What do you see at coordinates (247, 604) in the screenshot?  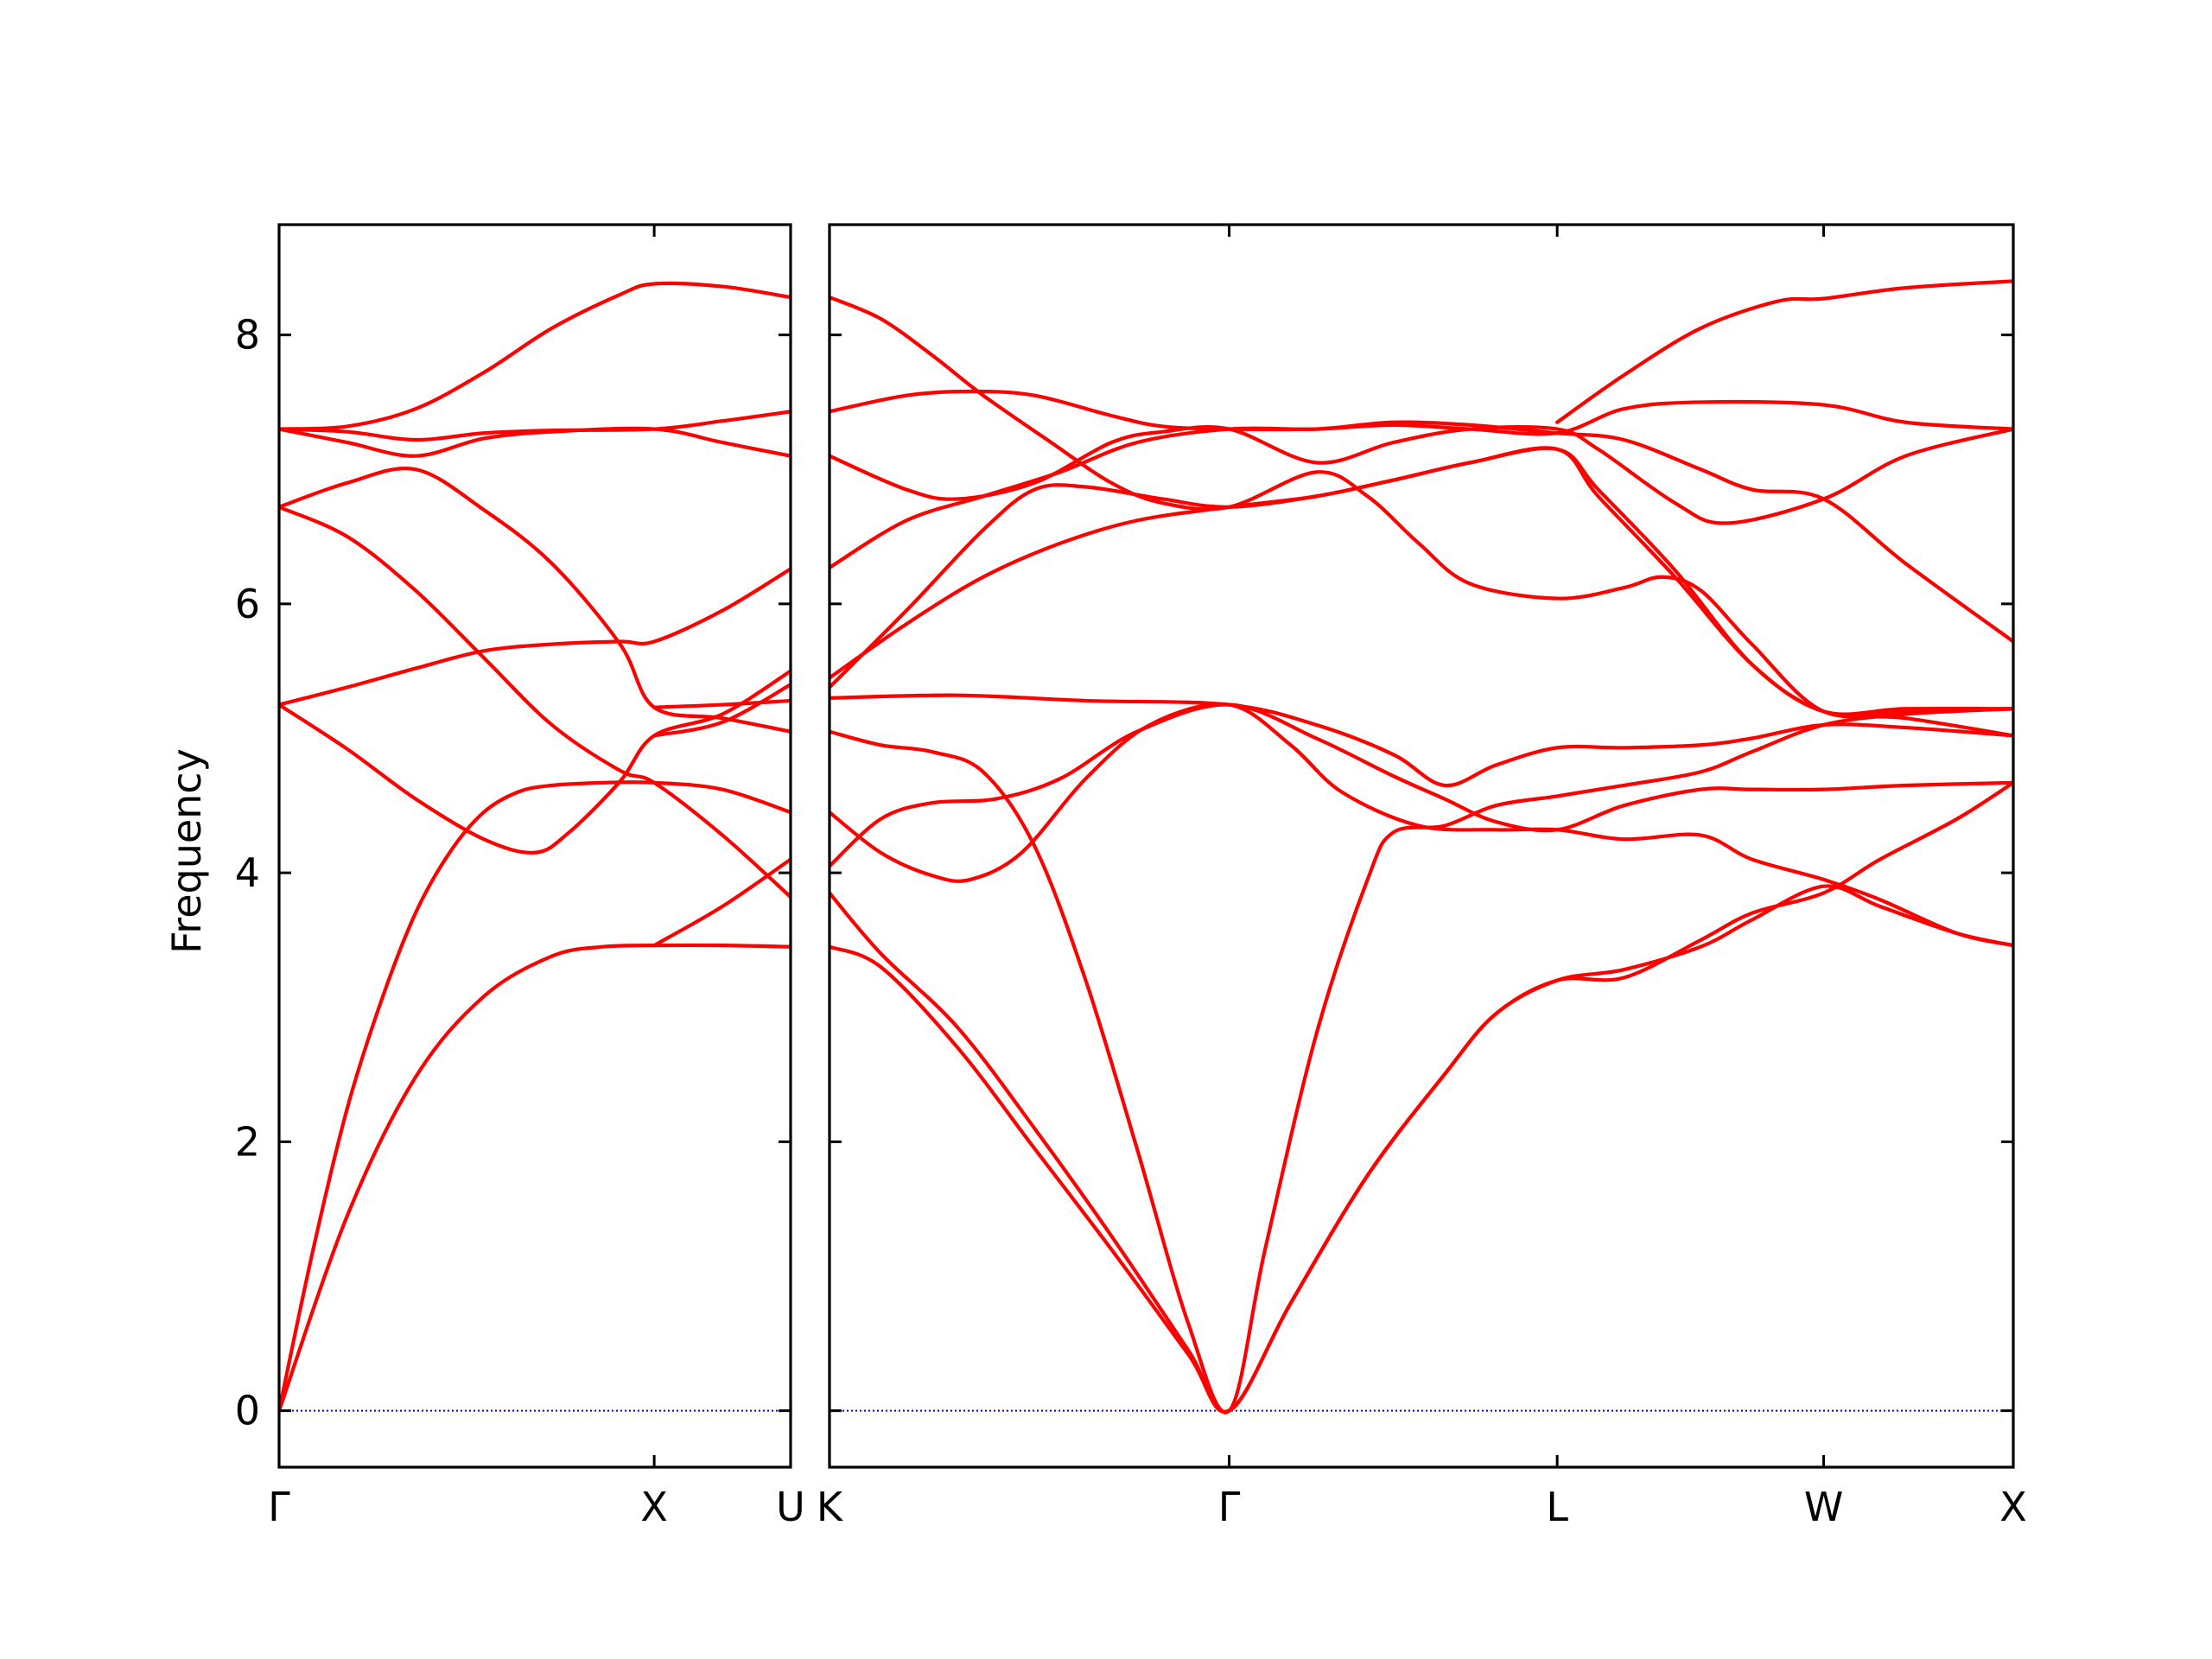 I see `y-tick-label: 6` at bounding box center [247, 604].